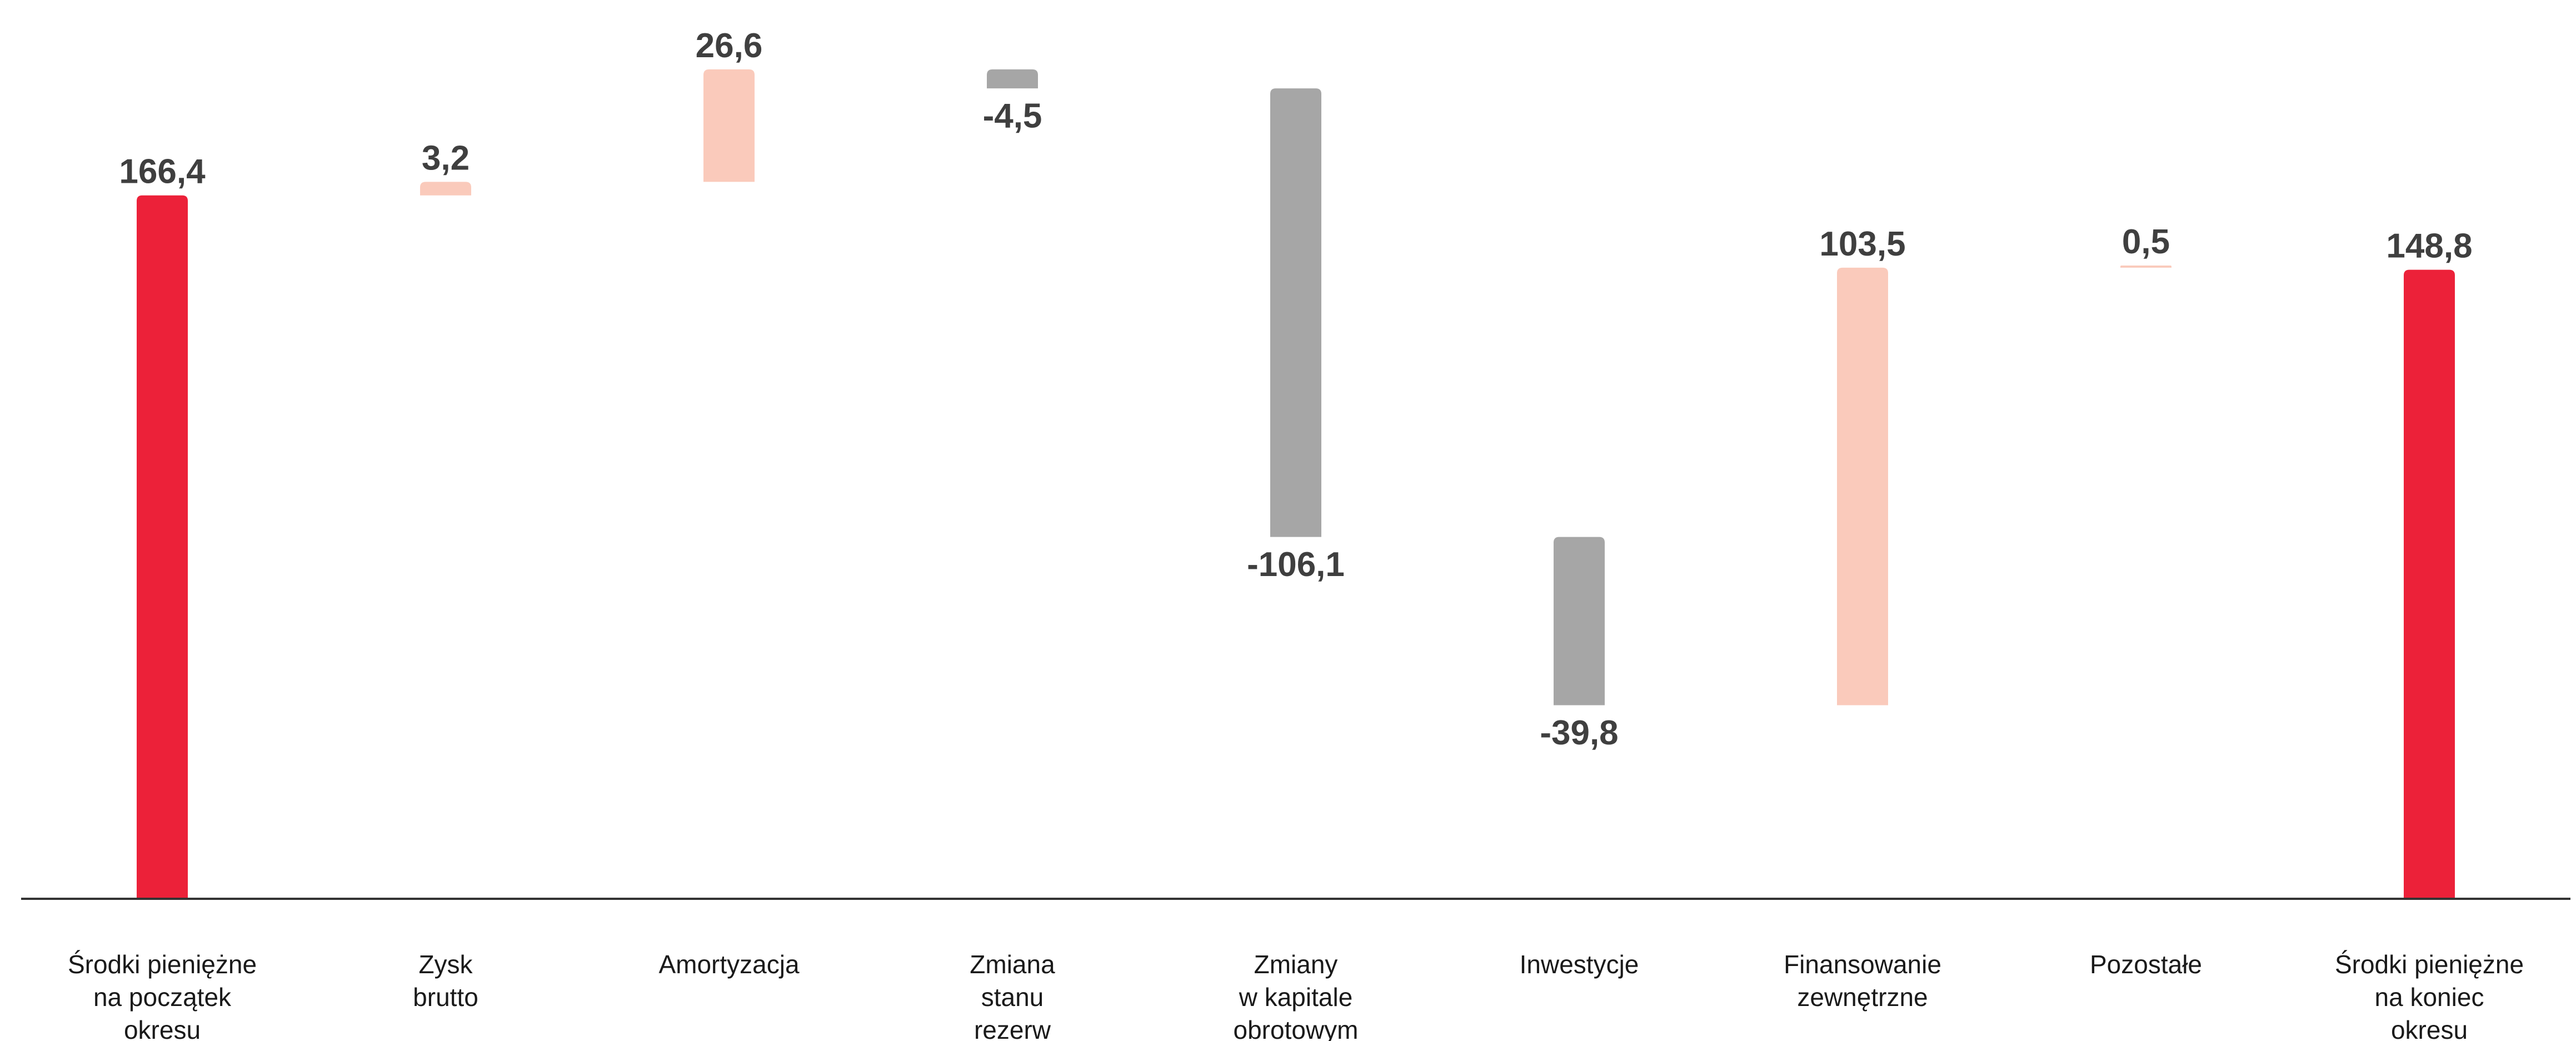 Image resolution: width=2576 pixels, height=1041 pixels. I want to click on category-label-7-line-1: Finansowanie, so click(1862, 964).